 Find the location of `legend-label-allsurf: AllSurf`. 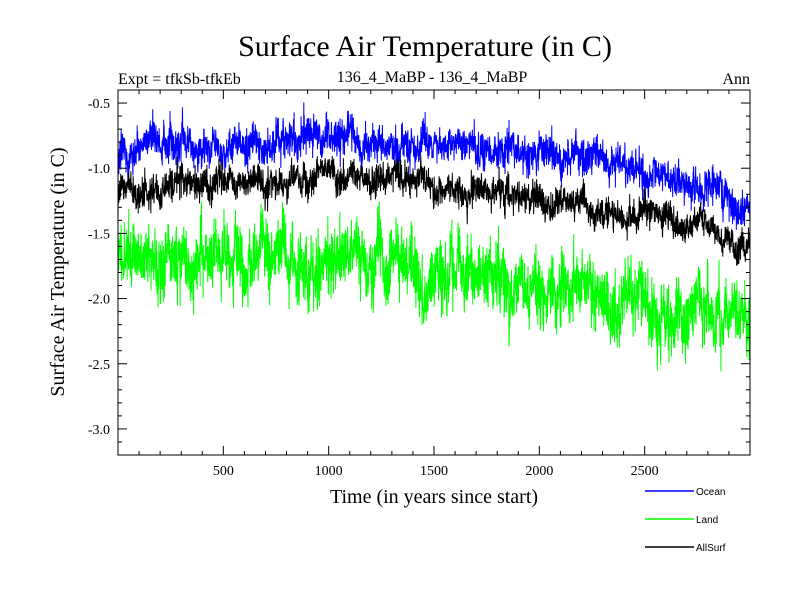

legend-label-allsurf: AllSurf is located at coordinates (711, 548).